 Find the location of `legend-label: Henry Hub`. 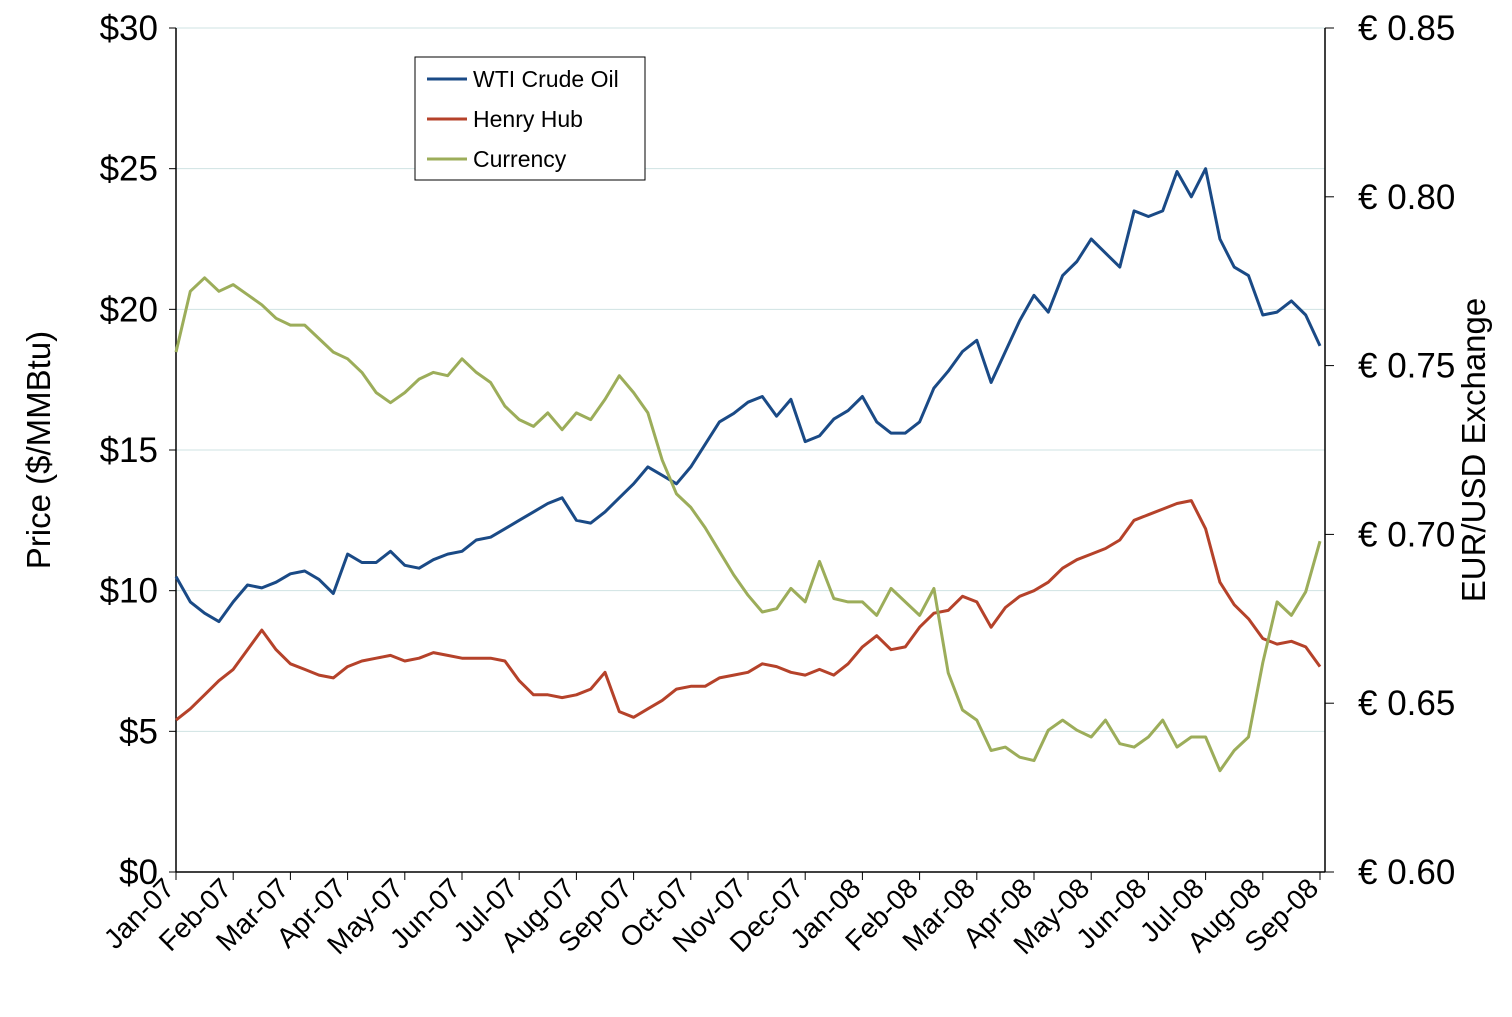

legend-label: Henry Hub is located at coordinates (528, 119).